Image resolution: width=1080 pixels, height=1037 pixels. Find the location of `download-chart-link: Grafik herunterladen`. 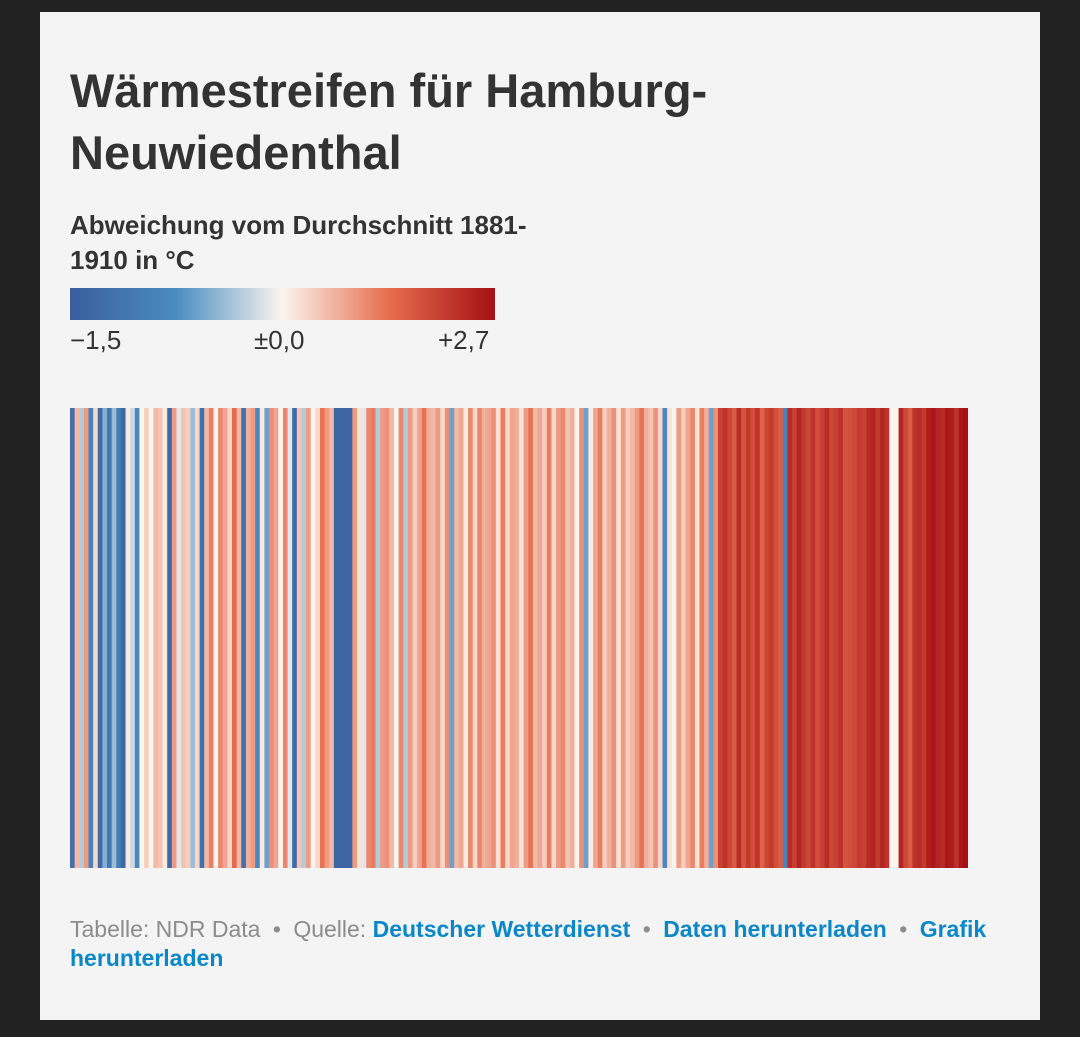

download-chart-link: Grafik herunterladen is located at coordinates (528, 943).